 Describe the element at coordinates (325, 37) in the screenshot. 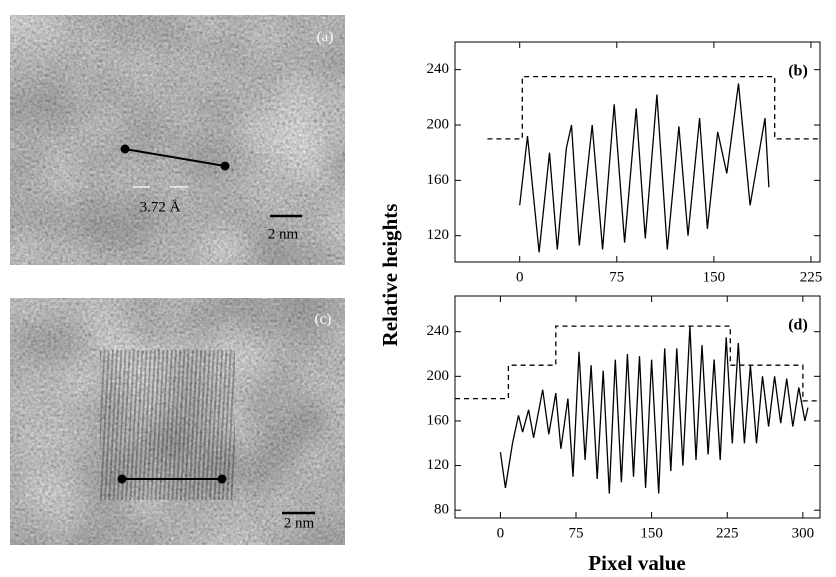

I see `image-label: (a)` at that location.